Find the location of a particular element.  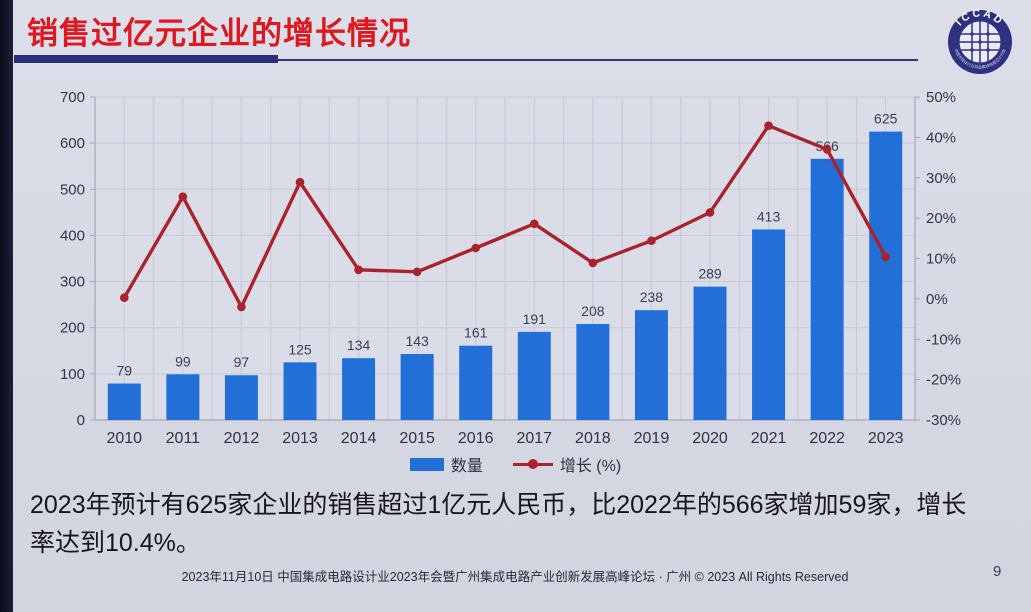

left-axis-tick-label: 100 is located at coordinates (72, 374).